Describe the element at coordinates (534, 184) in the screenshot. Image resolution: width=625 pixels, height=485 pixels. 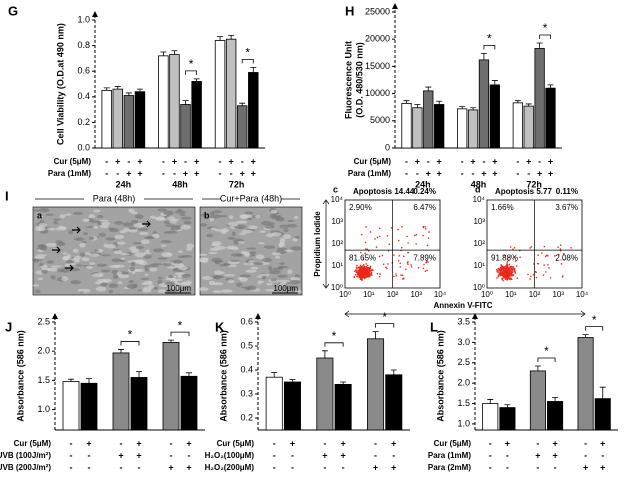
I see `x-tick-label: 72h` at that location.